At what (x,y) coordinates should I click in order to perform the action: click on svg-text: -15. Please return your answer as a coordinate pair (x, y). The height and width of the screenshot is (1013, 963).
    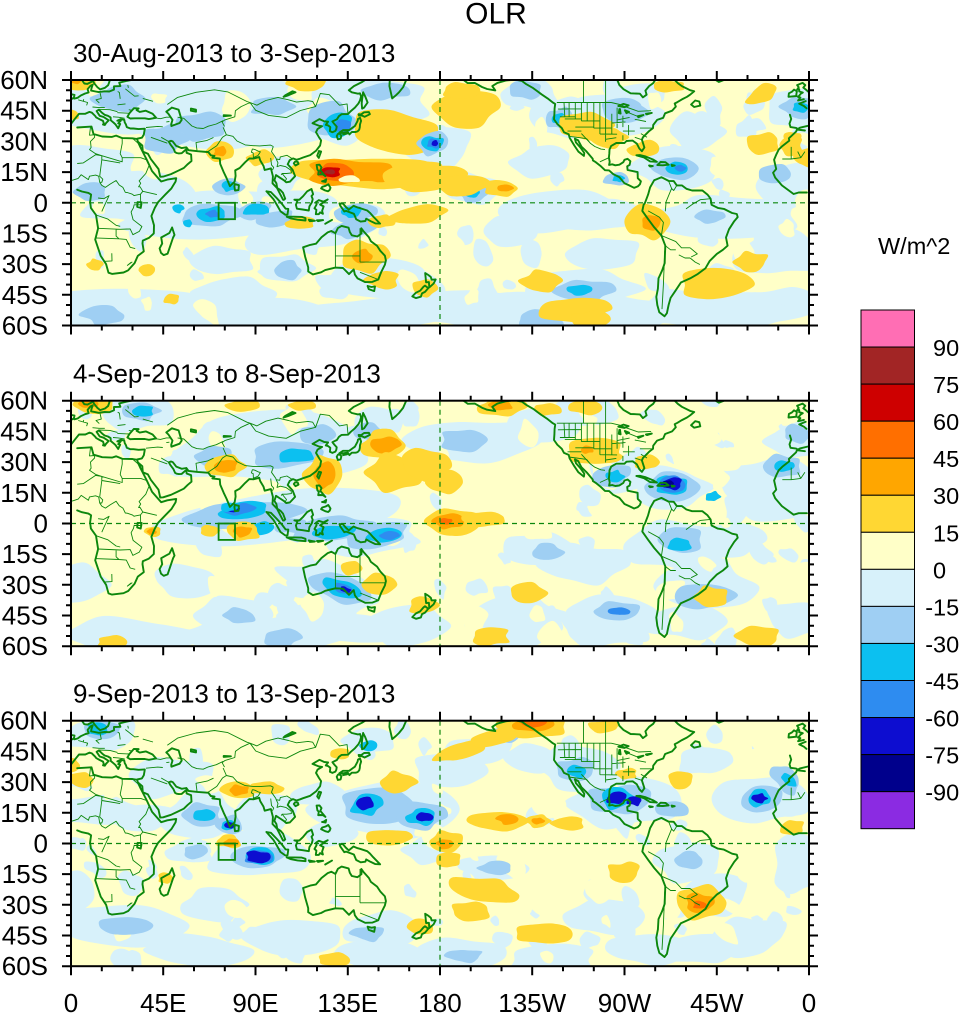
    Looking at the image, I should click on (942, 607).